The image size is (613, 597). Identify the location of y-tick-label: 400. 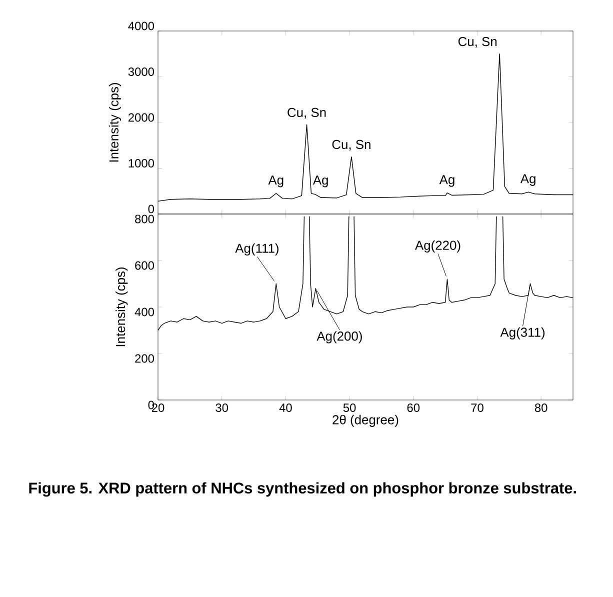
(144, 312).